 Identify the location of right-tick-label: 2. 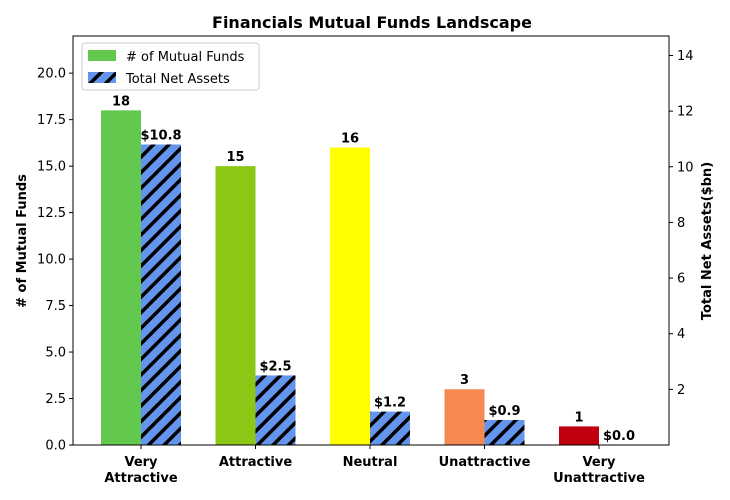
(681, 390).